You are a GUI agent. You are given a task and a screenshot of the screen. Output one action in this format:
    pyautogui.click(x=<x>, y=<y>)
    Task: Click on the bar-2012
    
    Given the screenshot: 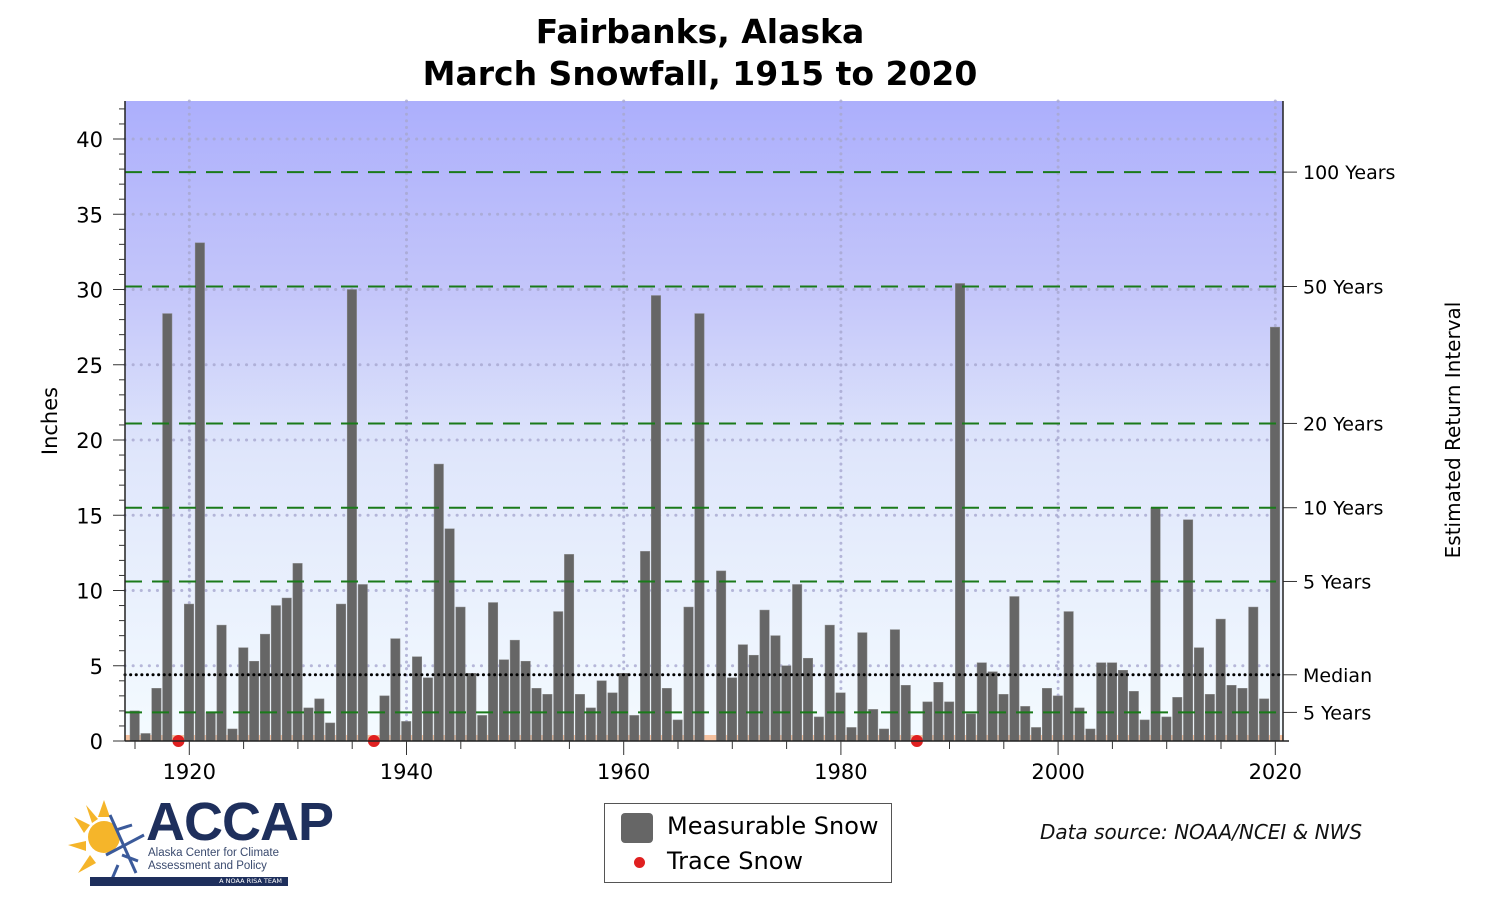 What is the action you would take?
    pyautogui.click(x=1188, y=630)
    